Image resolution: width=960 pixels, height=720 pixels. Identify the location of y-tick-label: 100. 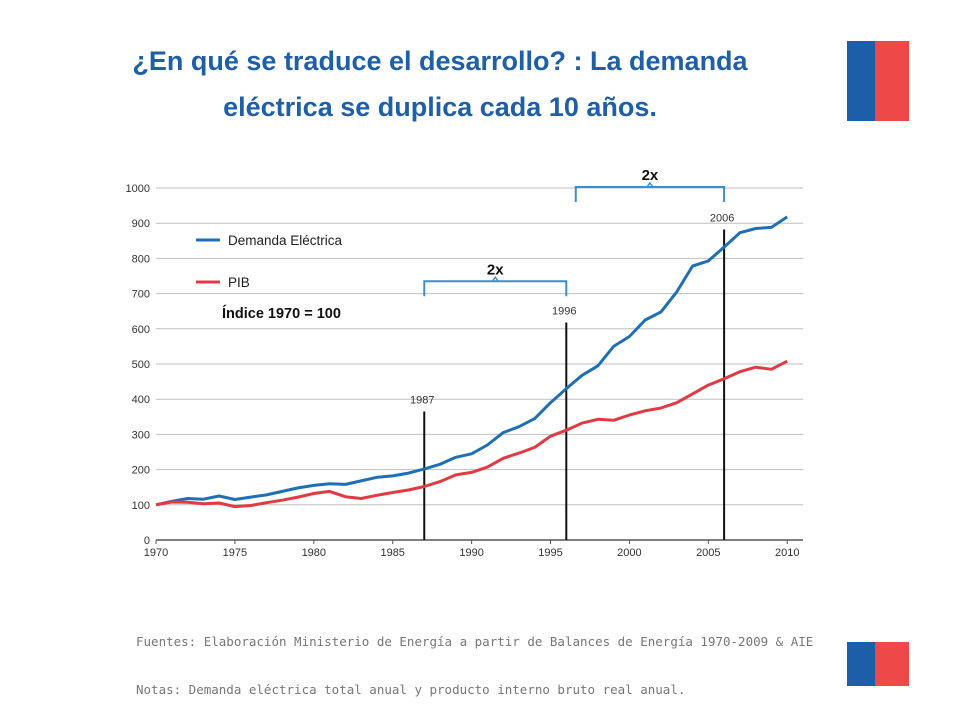
(141, 506).